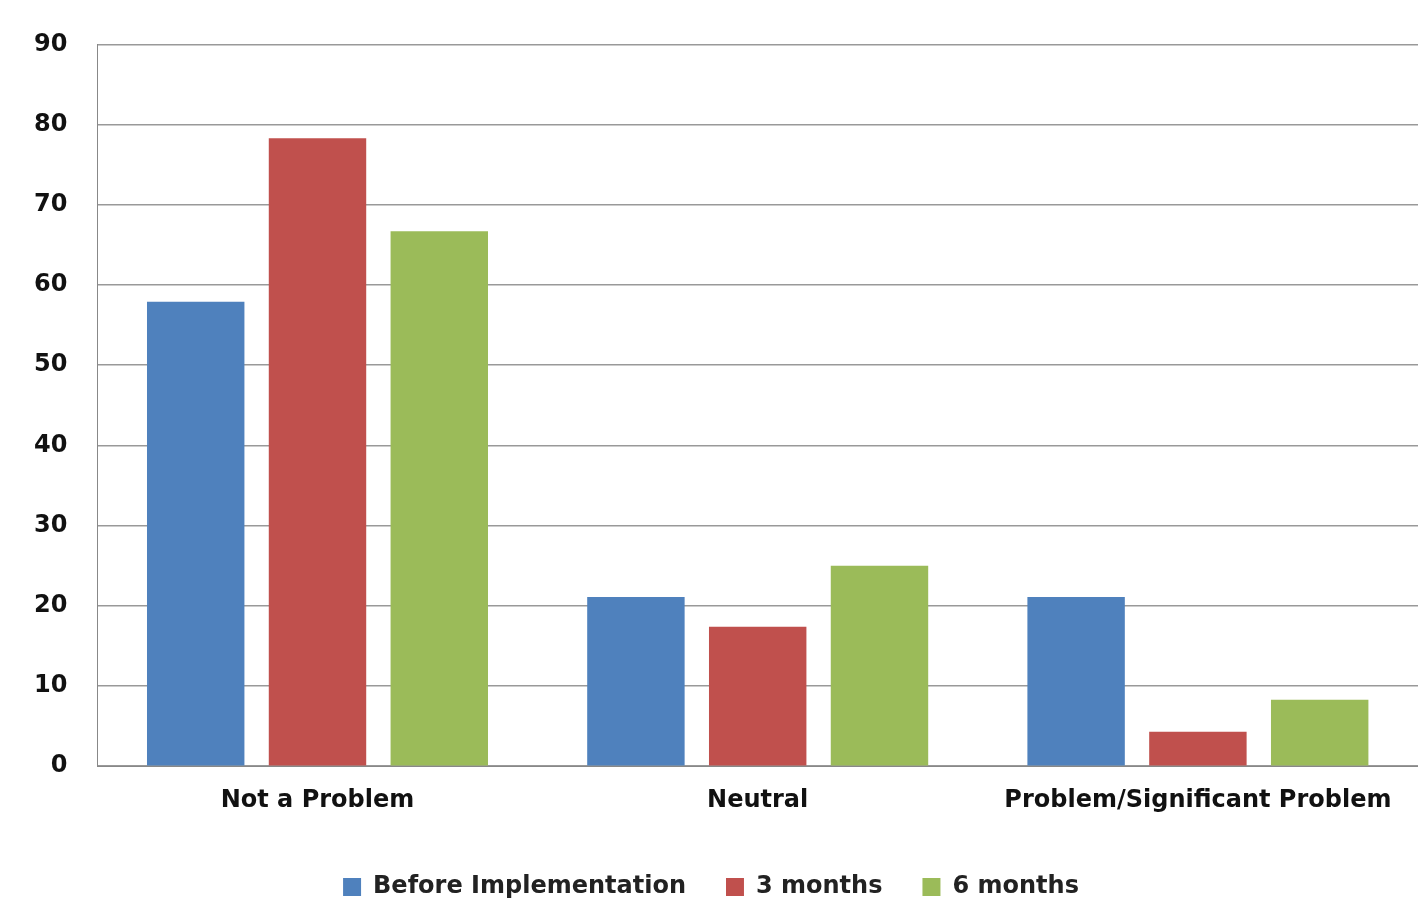  I want to click on x-tick-label: Problem/Significant Problem, so click(1198, 798).